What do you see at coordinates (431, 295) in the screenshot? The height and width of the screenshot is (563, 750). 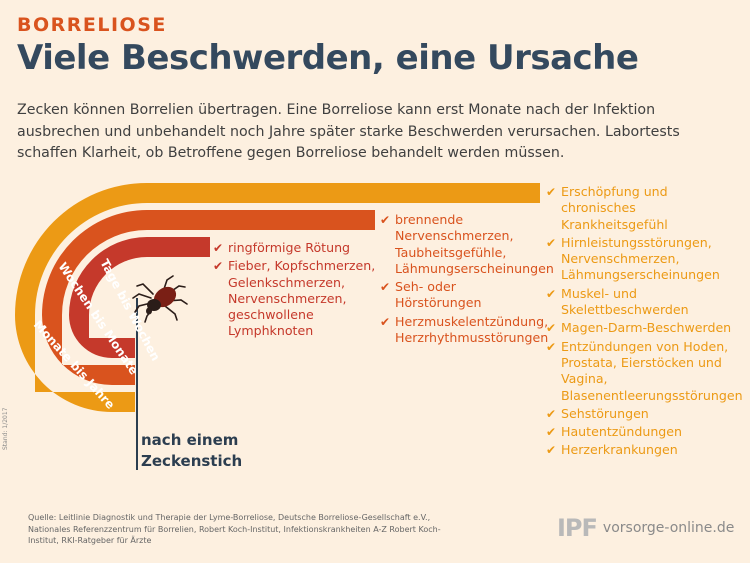 I see `list-item: ✔ Seh- oder Hörstörungen` at bounding box center [431, 295].